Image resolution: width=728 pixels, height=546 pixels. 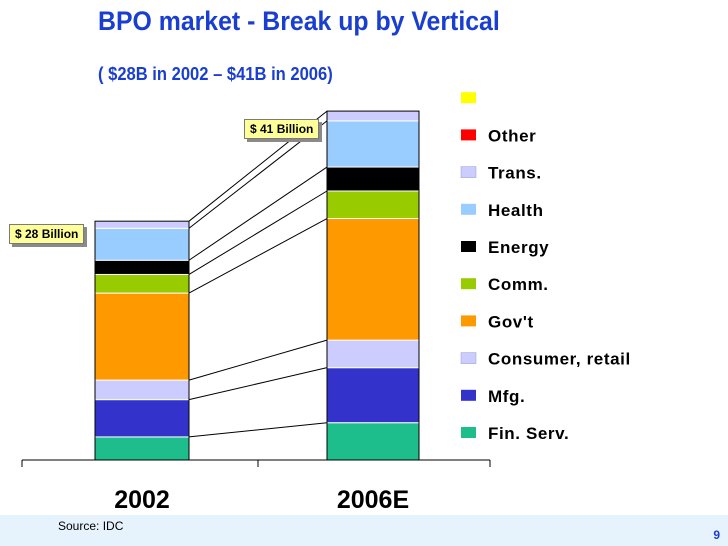 I want to click on legend-label-gov-t: Gov't, so click(x=511, y=321).